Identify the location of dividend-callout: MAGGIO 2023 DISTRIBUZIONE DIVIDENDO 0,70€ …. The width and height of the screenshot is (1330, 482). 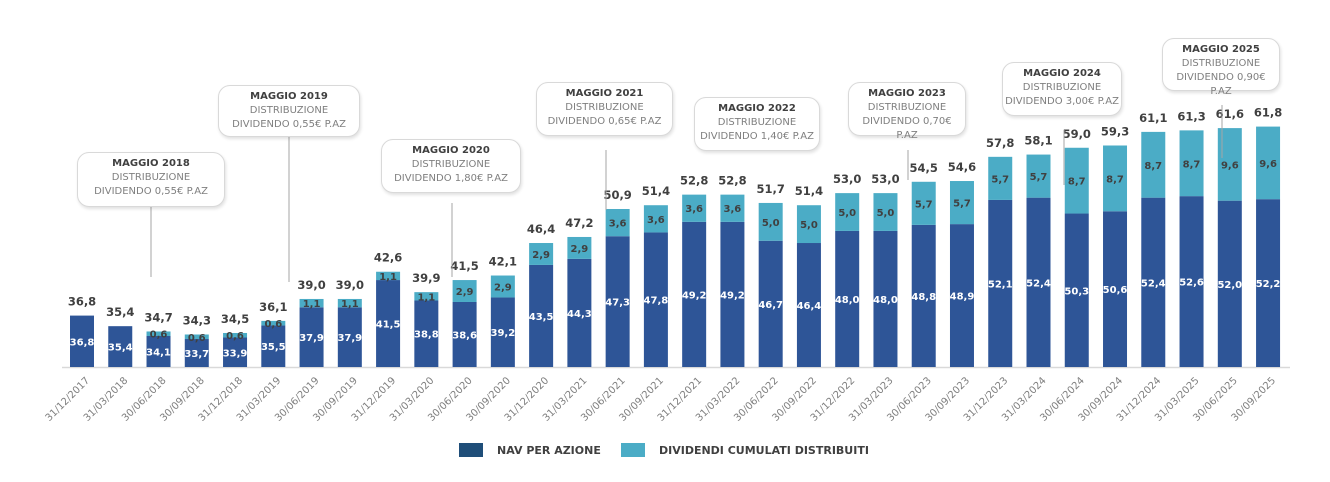
(907, 111).